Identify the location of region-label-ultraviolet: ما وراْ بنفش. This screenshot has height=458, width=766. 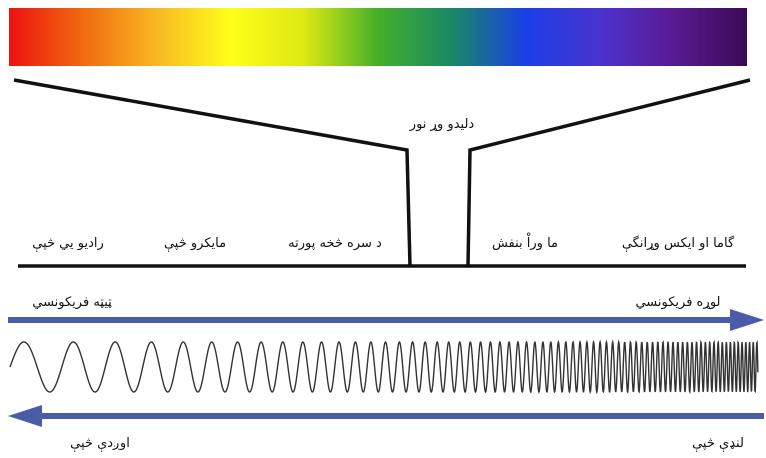
(525, 241).